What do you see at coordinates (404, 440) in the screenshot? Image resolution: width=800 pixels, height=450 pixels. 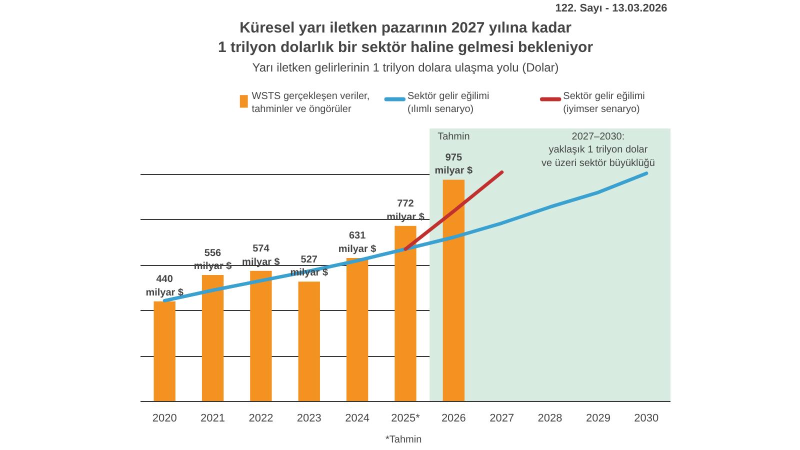 I see `text: *Tahmin` at bounding box center [404, 440].